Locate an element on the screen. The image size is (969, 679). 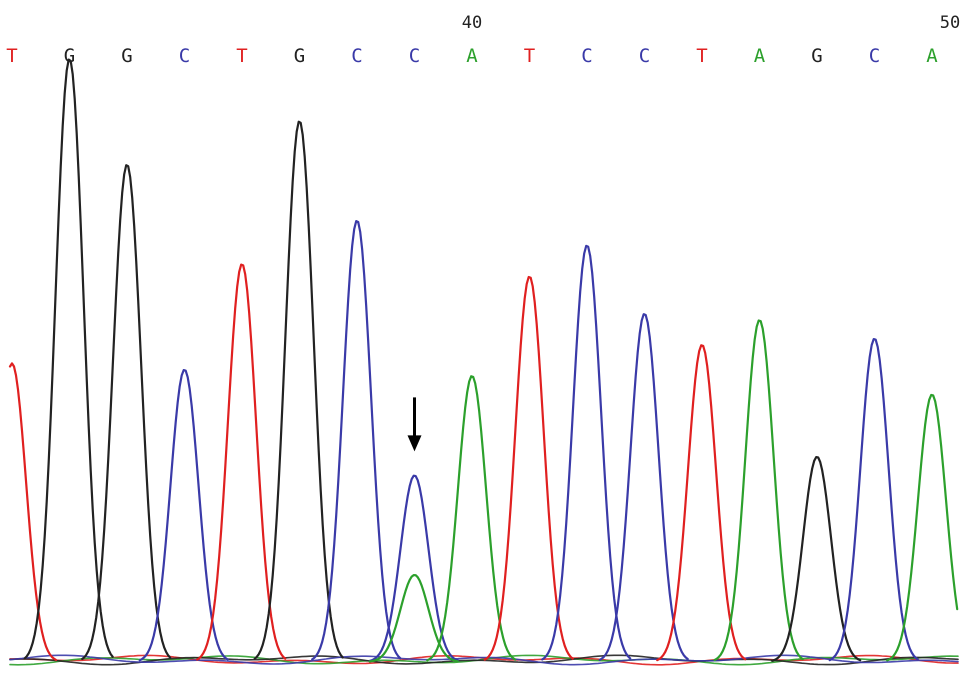
arrow-down-icon is located at coordinates (414, 443).